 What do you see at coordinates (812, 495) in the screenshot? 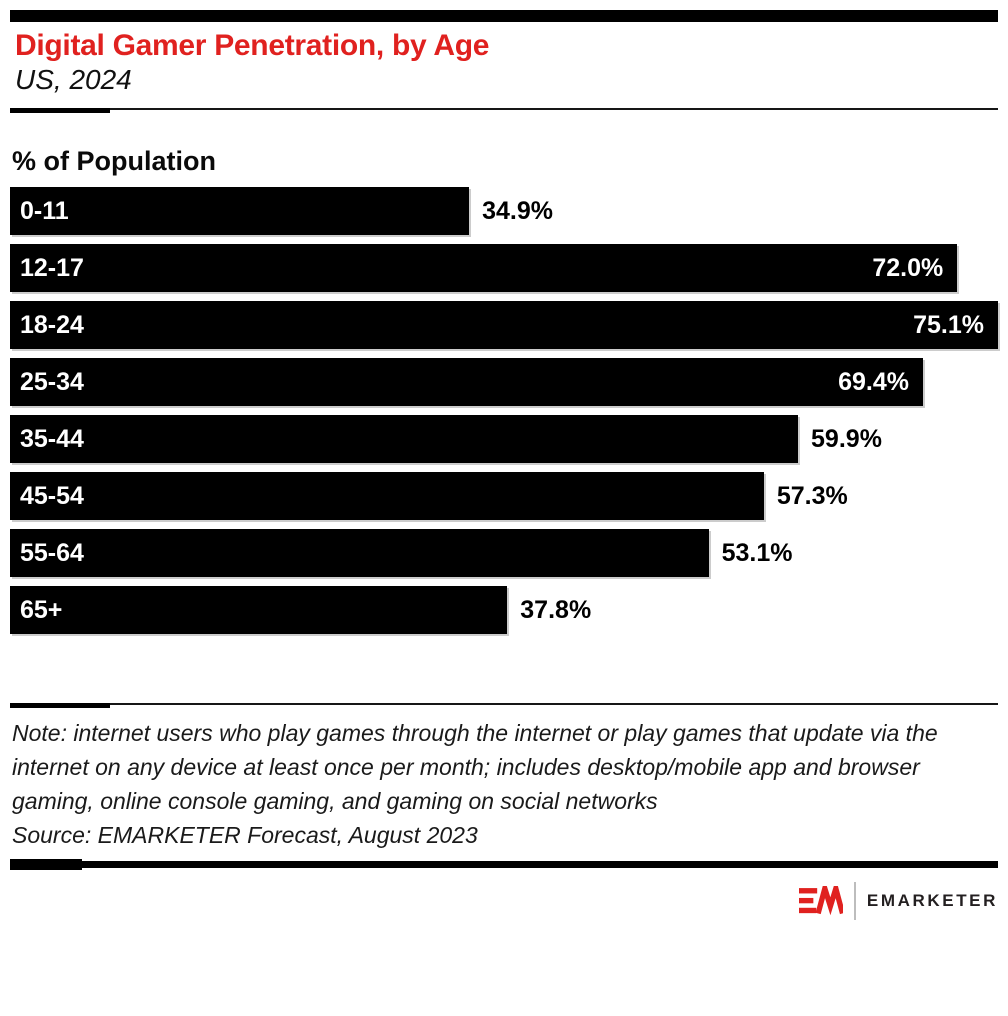
I see `bar-value-label: 57.3%` at bounding box center [812, 495].